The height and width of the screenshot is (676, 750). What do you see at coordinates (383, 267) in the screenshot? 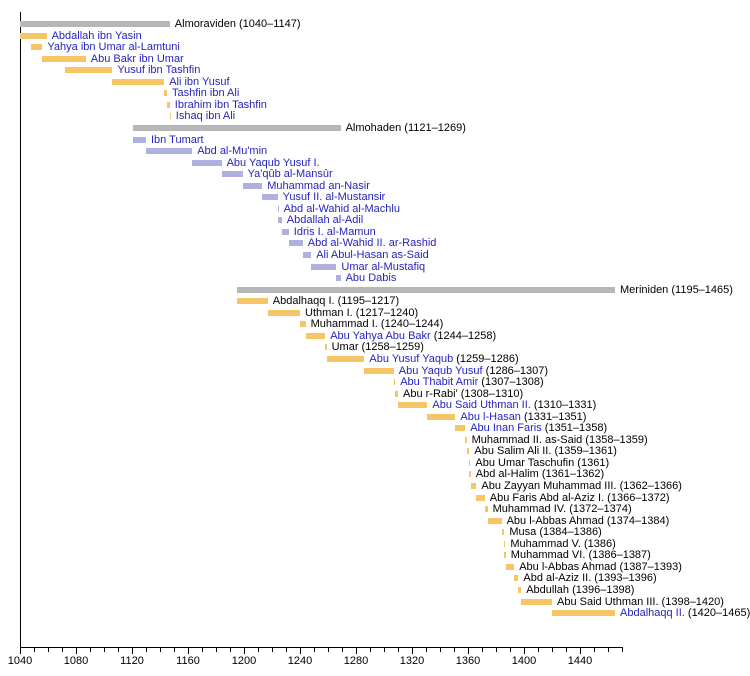
I see `ruler-name: Umar al-Mustafiq` at bounding box center [383, 267].